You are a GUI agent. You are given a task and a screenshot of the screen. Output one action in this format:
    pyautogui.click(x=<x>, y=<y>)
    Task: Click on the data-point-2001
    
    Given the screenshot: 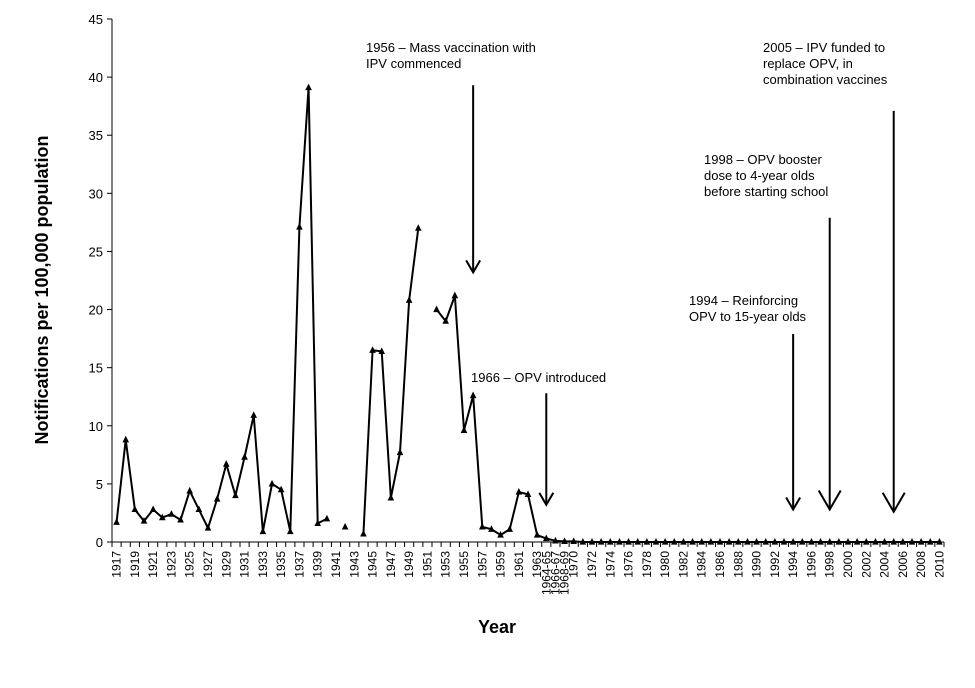 What is the action you would take?
    pyautogui.click(x=857, y=541)
    